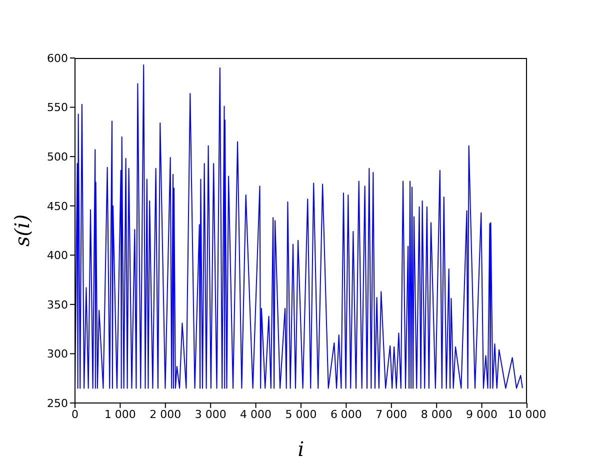 Image resolution: width=610 pixels, height=460 pixels. I want to click on y-tick-label: 450, so click(57, 206).